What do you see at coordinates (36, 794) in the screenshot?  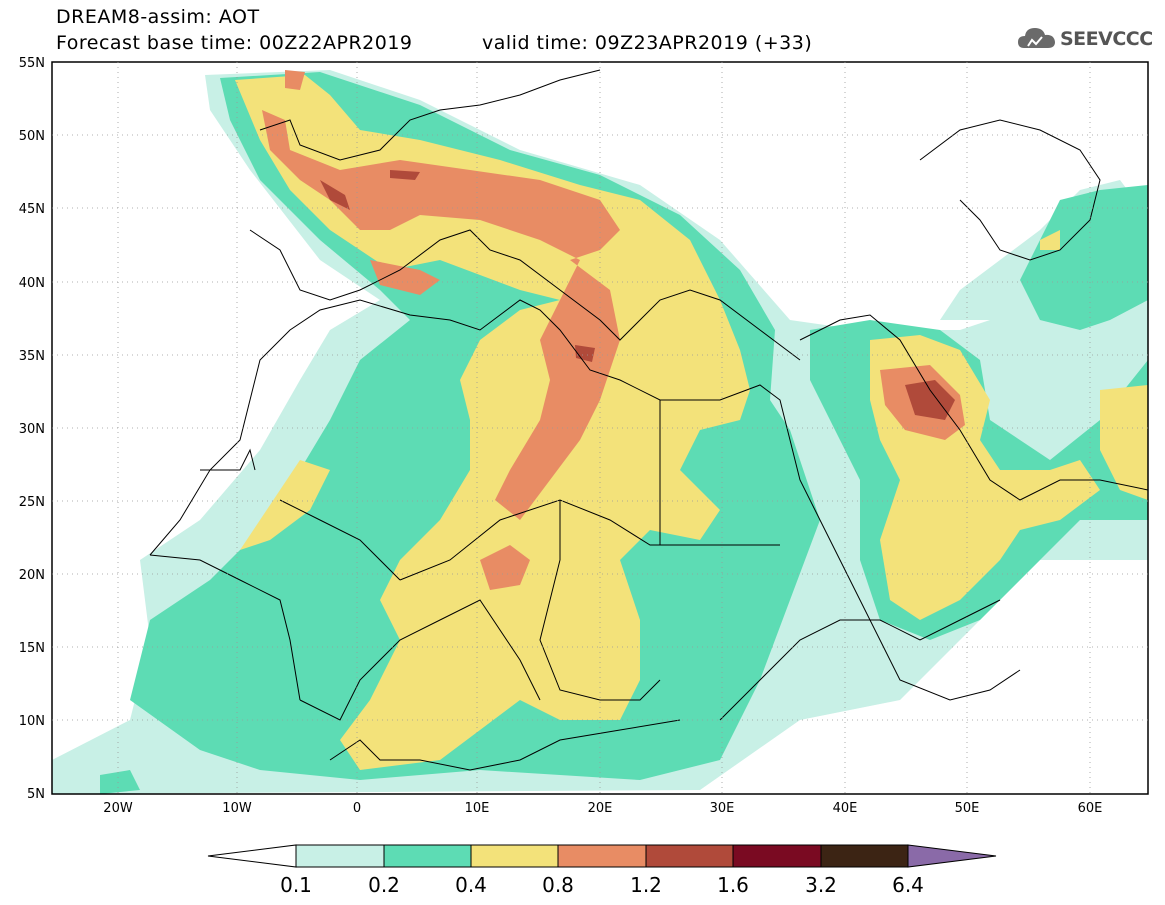 I see `lat-label: 5N` at bounding box center [36, 794].